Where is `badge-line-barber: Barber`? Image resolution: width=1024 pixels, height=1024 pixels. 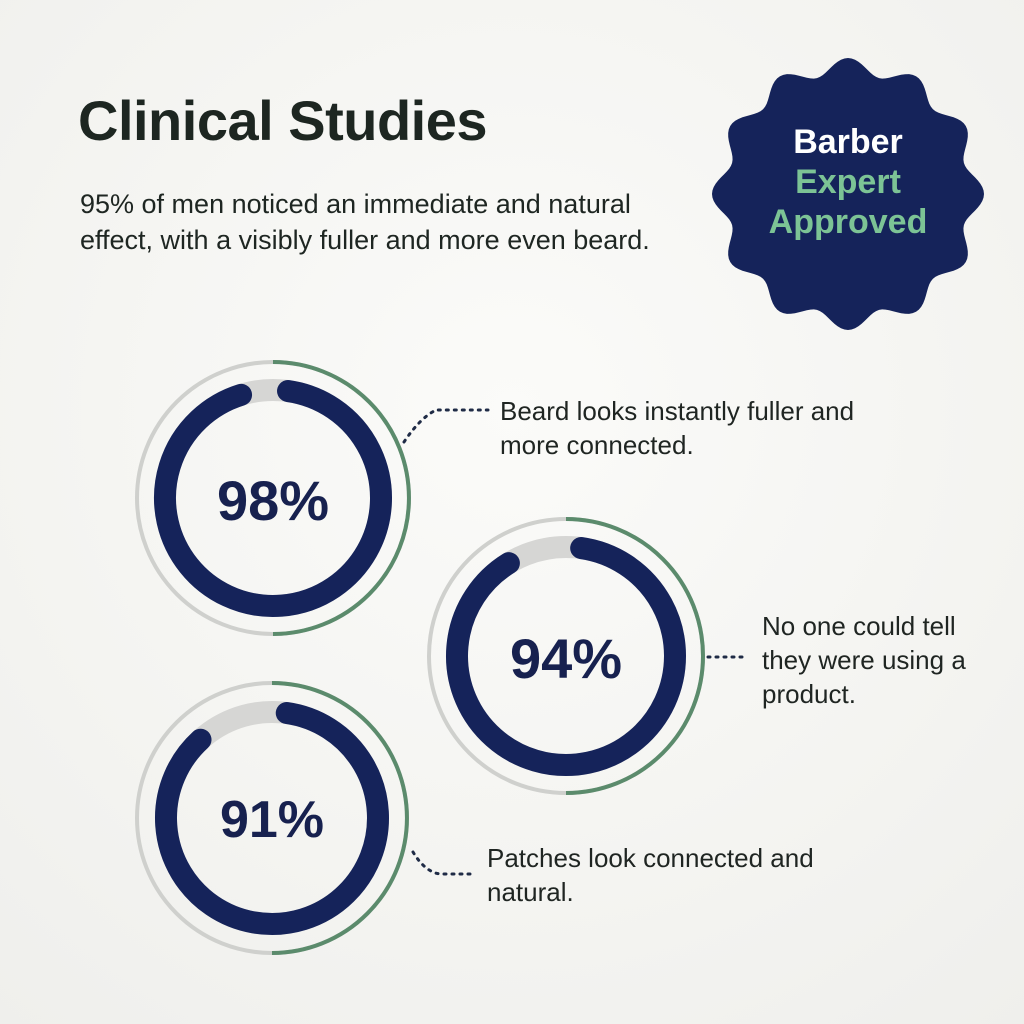
badge-line-barber: Barber is located at coordinates (848, 142).